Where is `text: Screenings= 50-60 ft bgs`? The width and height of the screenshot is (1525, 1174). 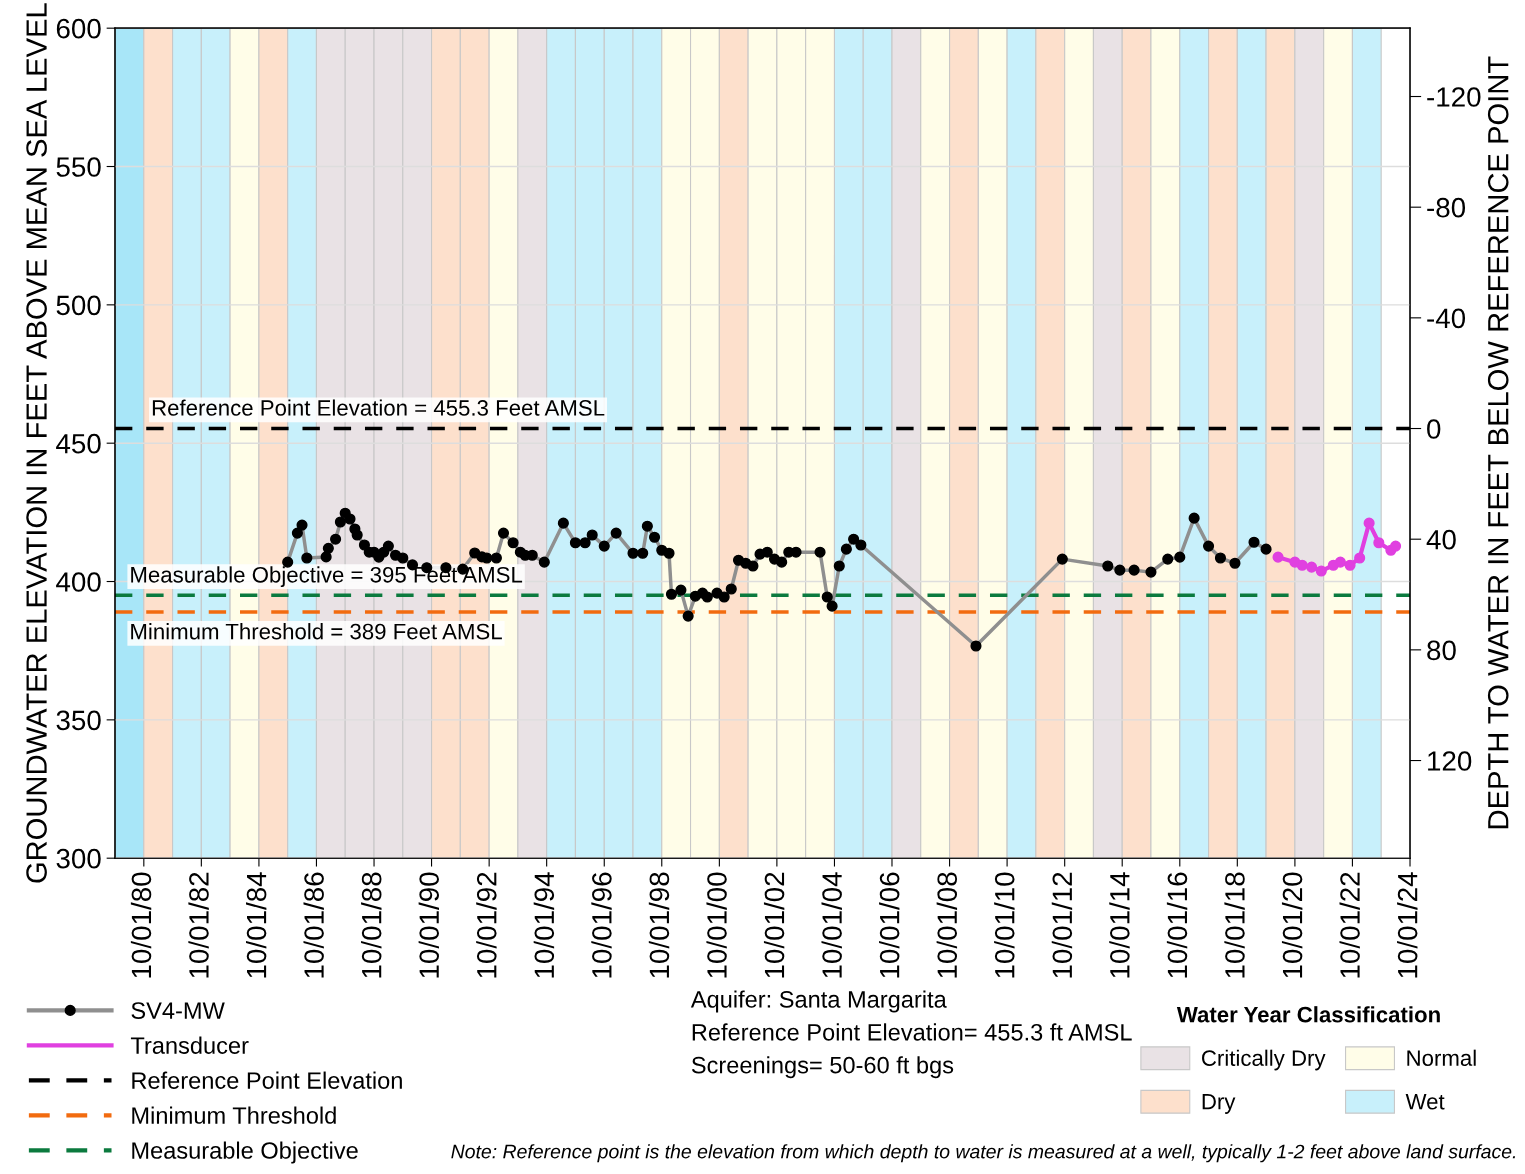 text: Screenings= 50-60 ft bgs is located at coordinates (822, 1067).